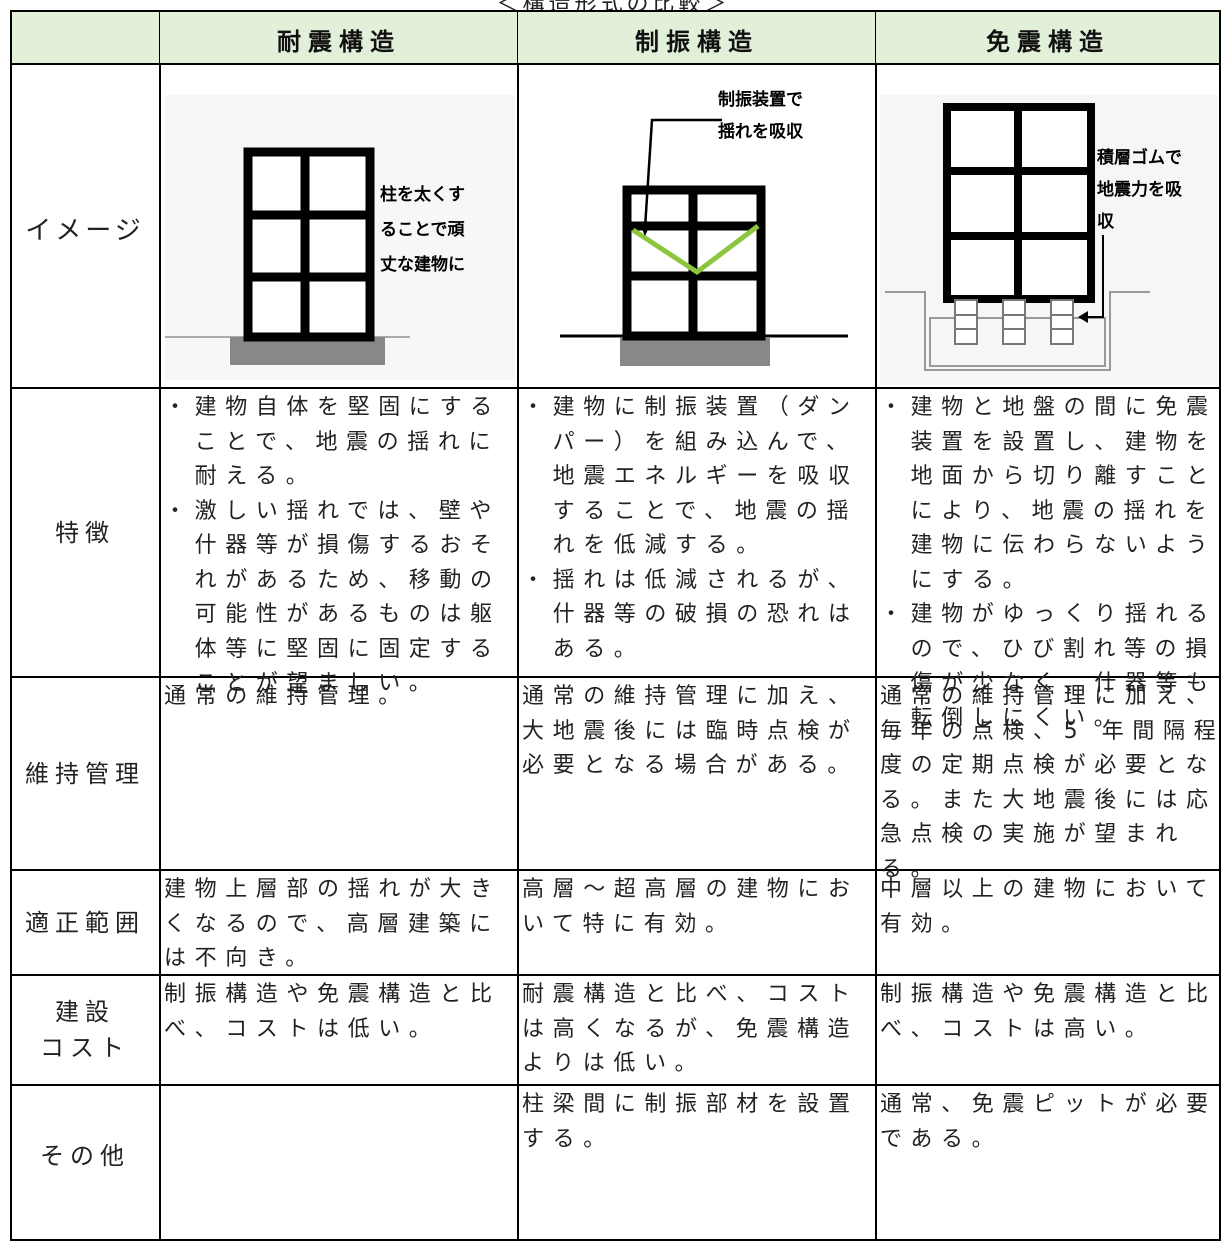 The height and width of the screenshot is (1241, 1227). What do you see at coordinates (1049, 240) in the screenshot?
I see `diagram-menshin` at bounding box center [1049, 240].